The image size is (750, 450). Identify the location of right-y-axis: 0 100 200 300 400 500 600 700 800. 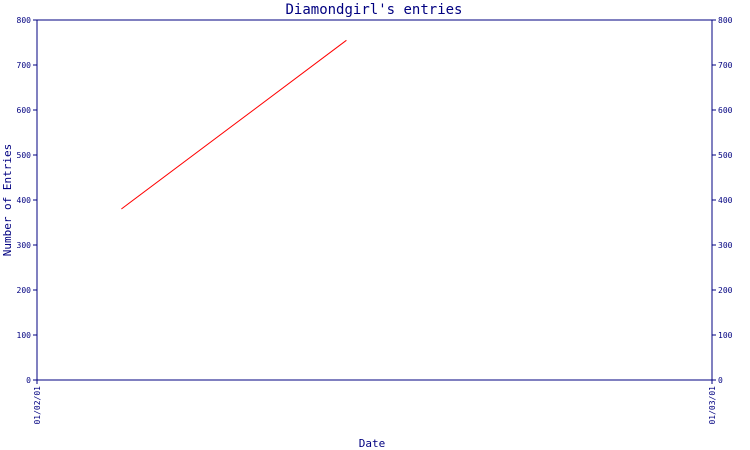
(722, 200).